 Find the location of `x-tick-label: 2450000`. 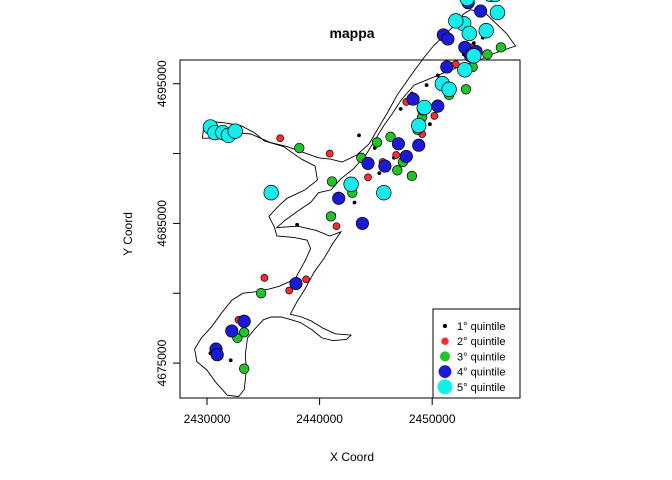

x-tick-label: 2450000 is located at coordinates (432, 419).